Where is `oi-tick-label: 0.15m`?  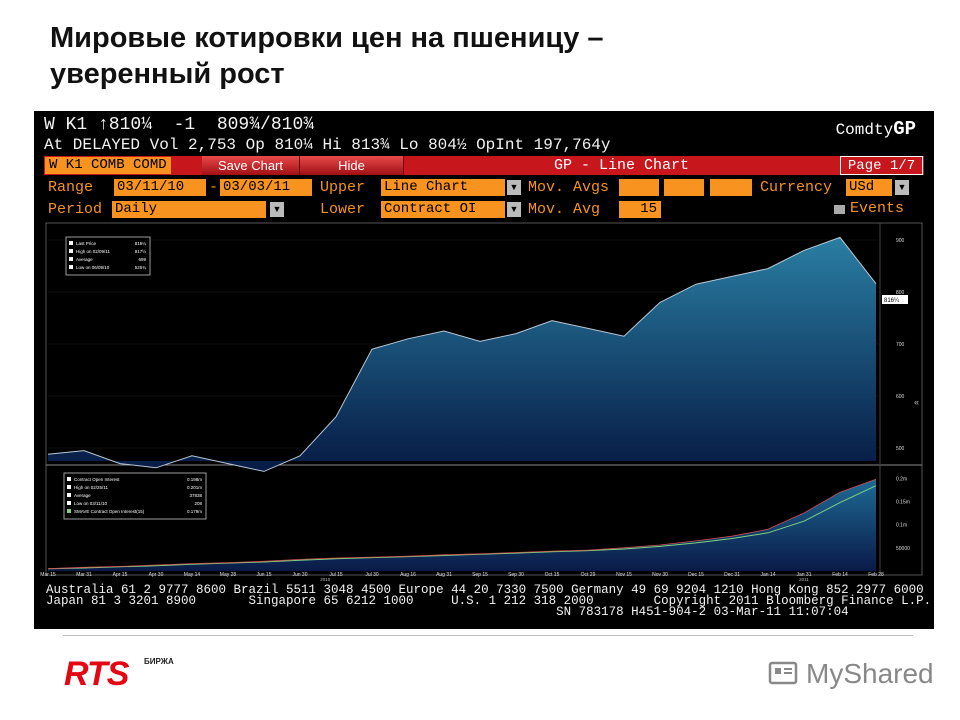 oi-tick-label: 0.15m is located at coordinates (903, 502).